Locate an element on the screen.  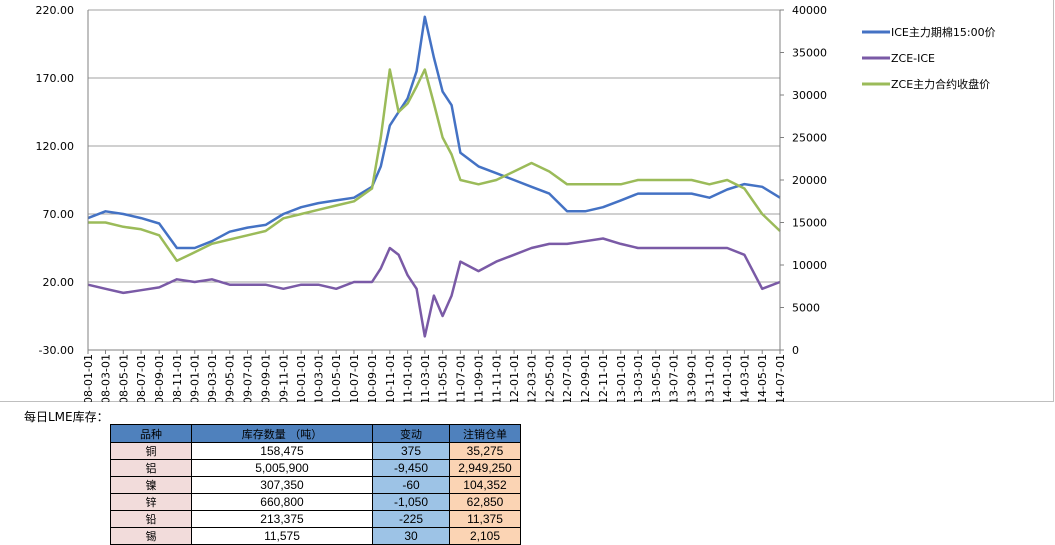
right-tick-label: 30000 is located at coordinates (809, 95).